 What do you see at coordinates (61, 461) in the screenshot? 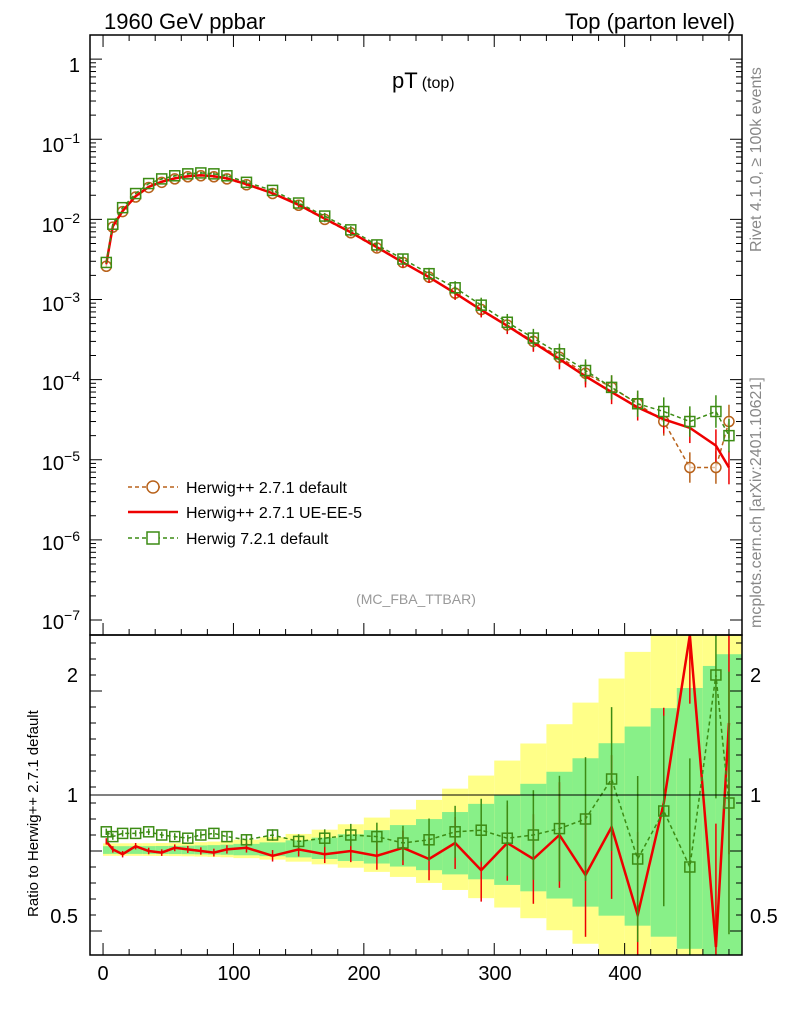
I see `ytick-label-1e-5: 10⁻⁵` at bounding box center [61, 461].